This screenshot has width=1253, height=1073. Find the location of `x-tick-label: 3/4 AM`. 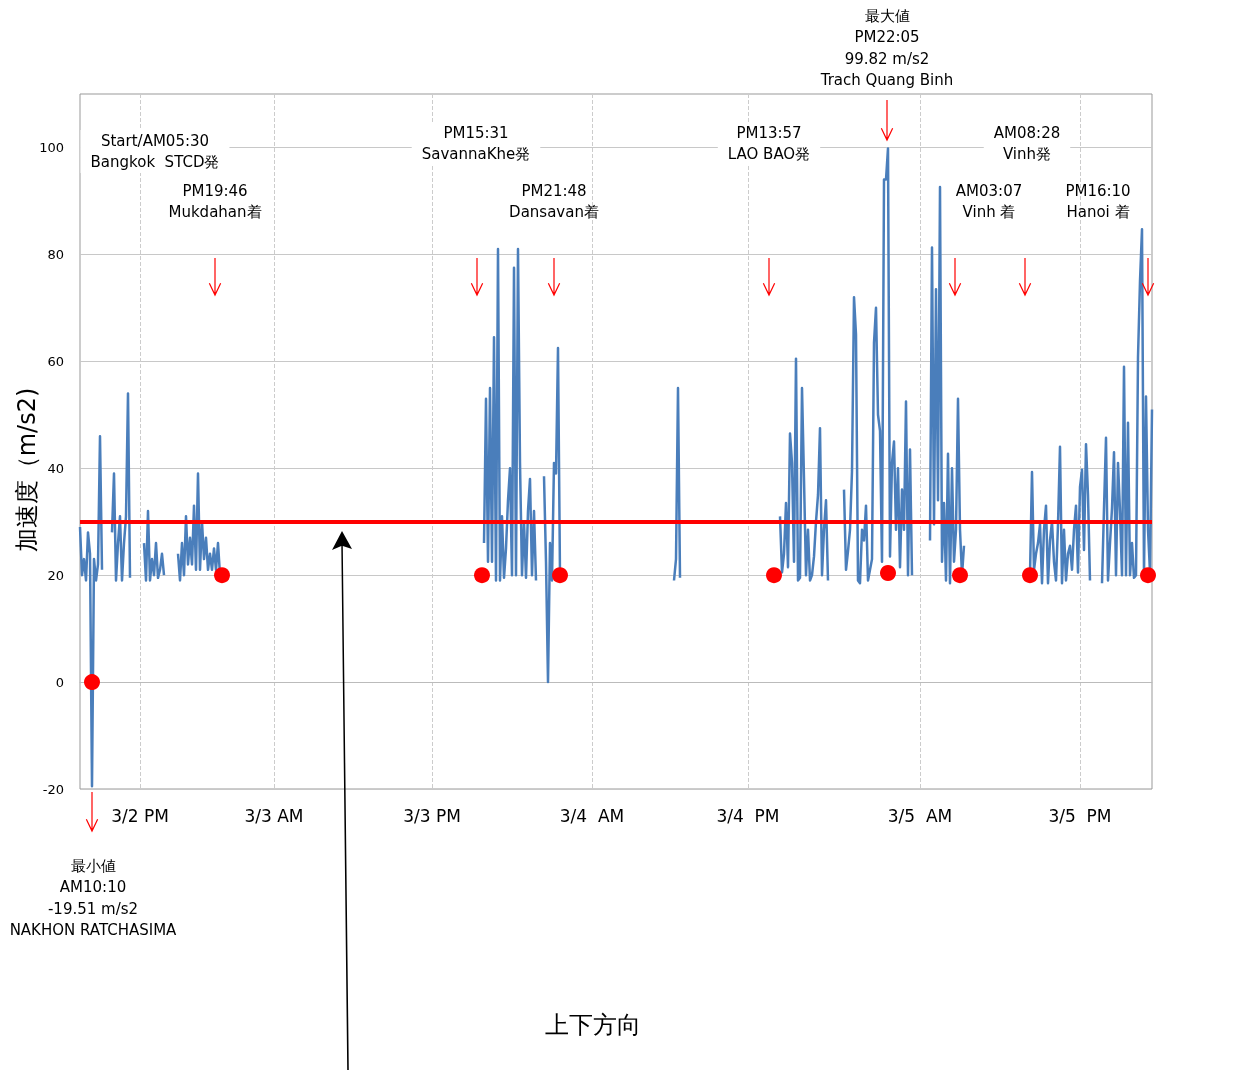

x-tick-label: 3/4 AM is located at coordinates (592, 815).